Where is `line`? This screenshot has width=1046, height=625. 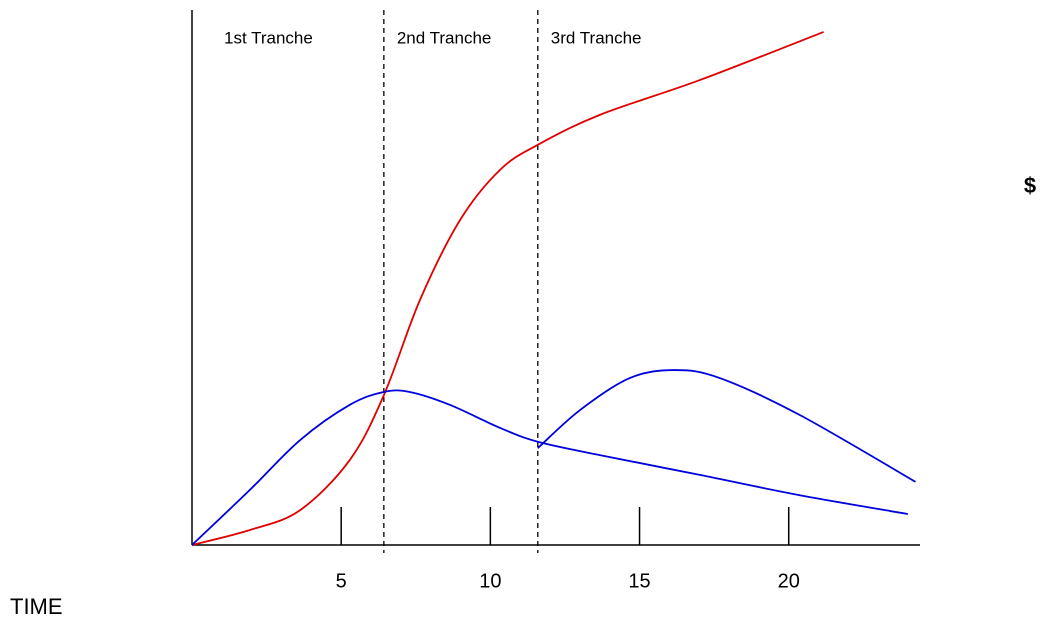 line is located at coordinates (726, 426).